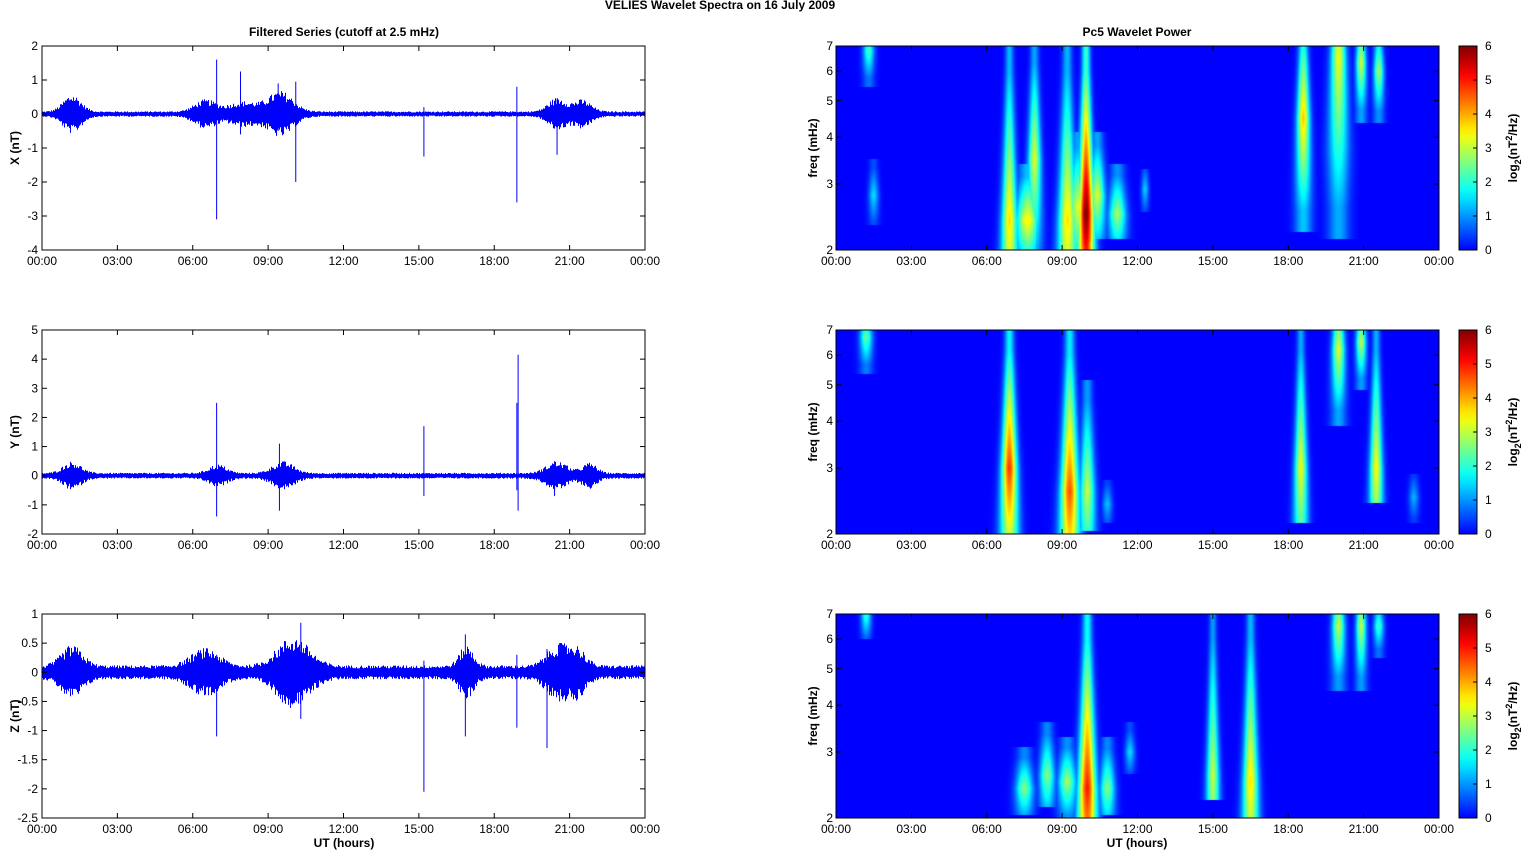 This screenshot has height=851, width=1522. What do you see at coordinates (1137, 32) in the screenshot?
I see `right-column-title: Pc5 Wavelet Power` at bounding box center [1137, 32].